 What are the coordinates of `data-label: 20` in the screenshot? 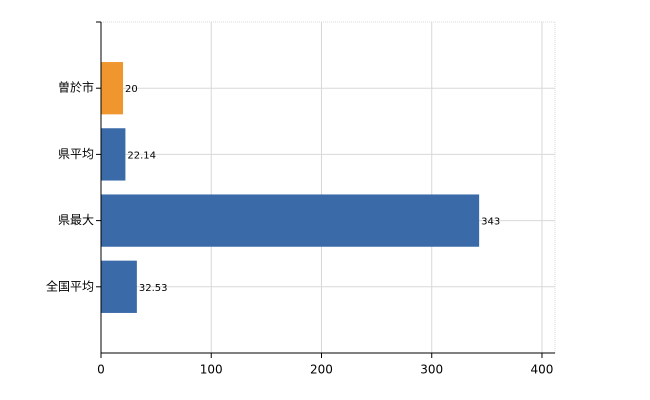 It's located at (131, 89).